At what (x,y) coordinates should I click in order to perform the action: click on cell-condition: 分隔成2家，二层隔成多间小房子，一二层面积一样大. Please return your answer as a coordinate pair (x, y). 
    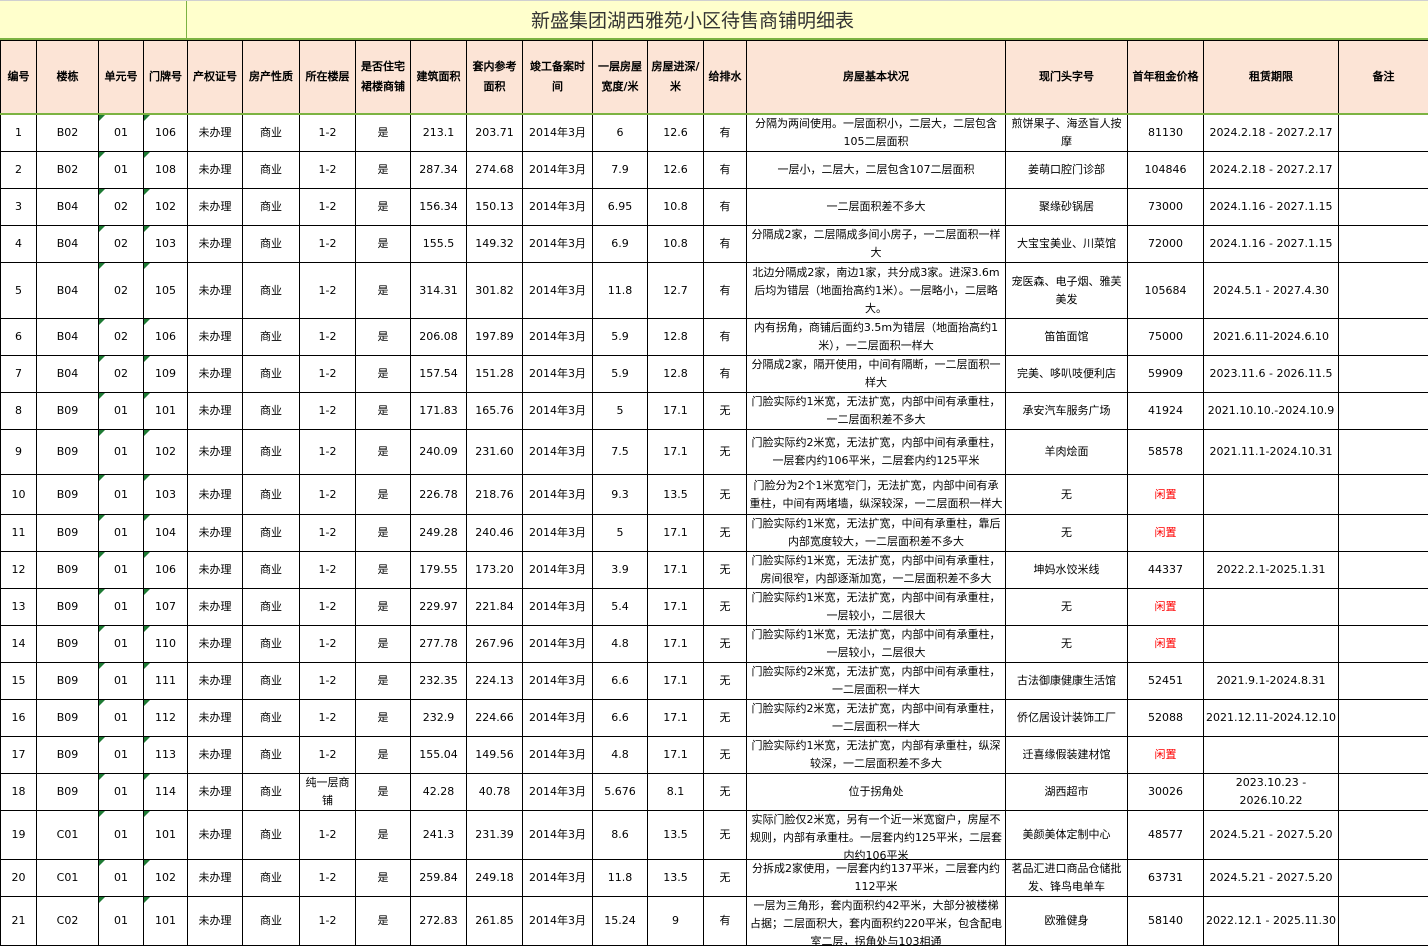
    Looking at the image, I should click on (876, 244).